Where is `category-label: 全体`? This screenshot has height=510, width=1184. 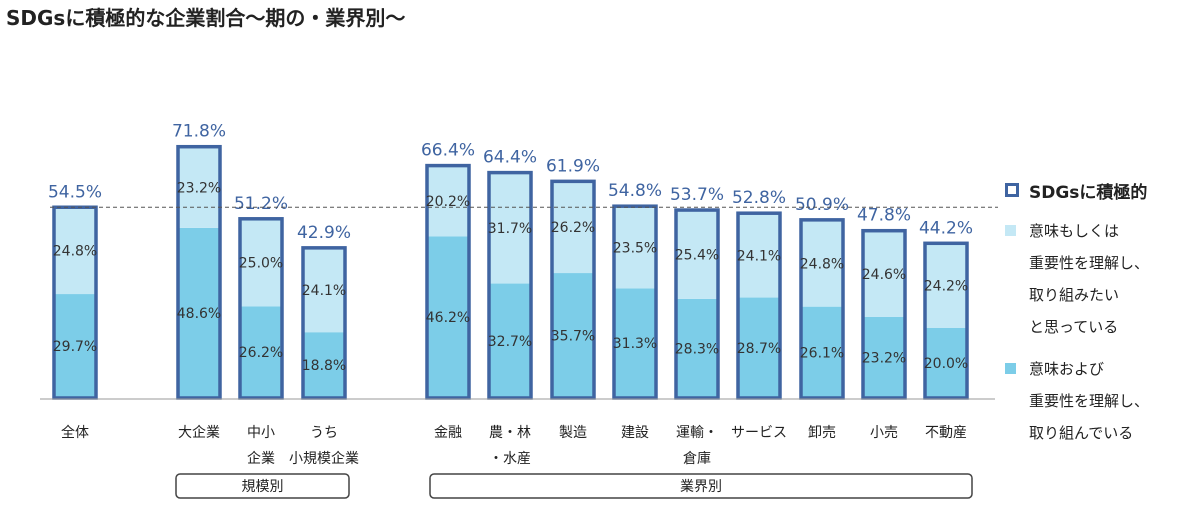
category-label: 全体 is located at coordinates (75, 432).